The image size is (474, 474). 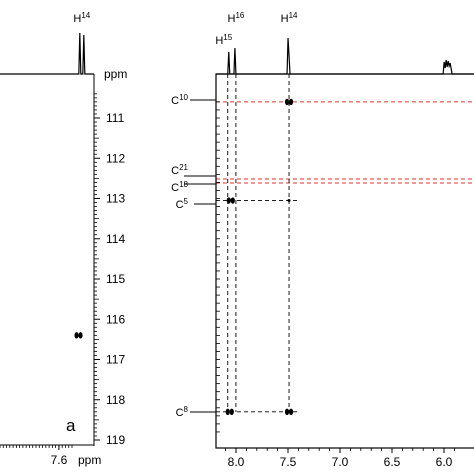 I want to click on panel-a-xtick-label: 7.6, so click(x=59, y=460).